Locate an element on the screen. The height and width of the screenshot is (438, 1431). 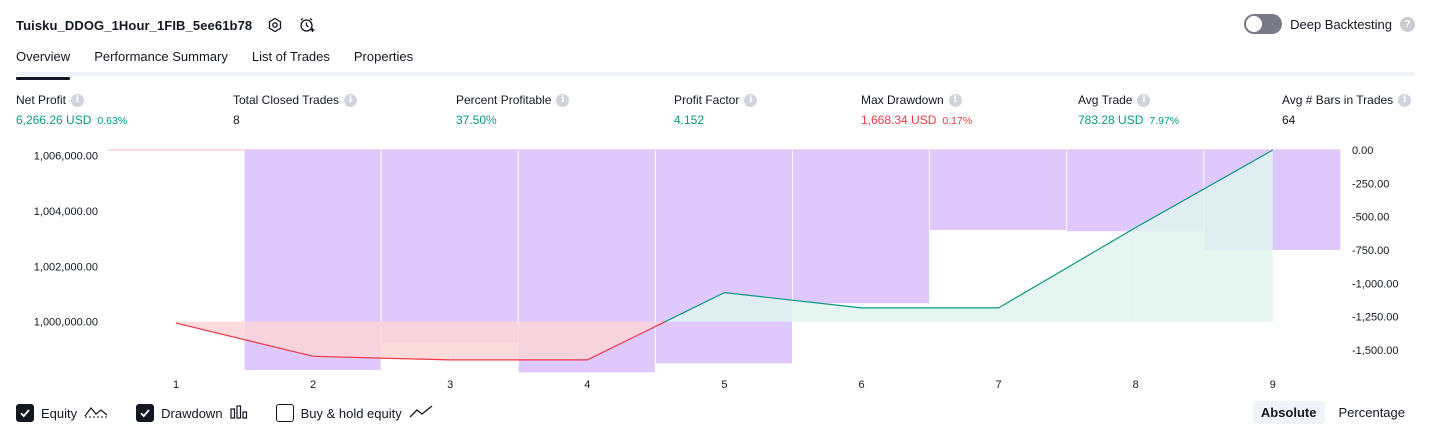
legend-drawdown: Drawdown is located at coordinates (191, 413).